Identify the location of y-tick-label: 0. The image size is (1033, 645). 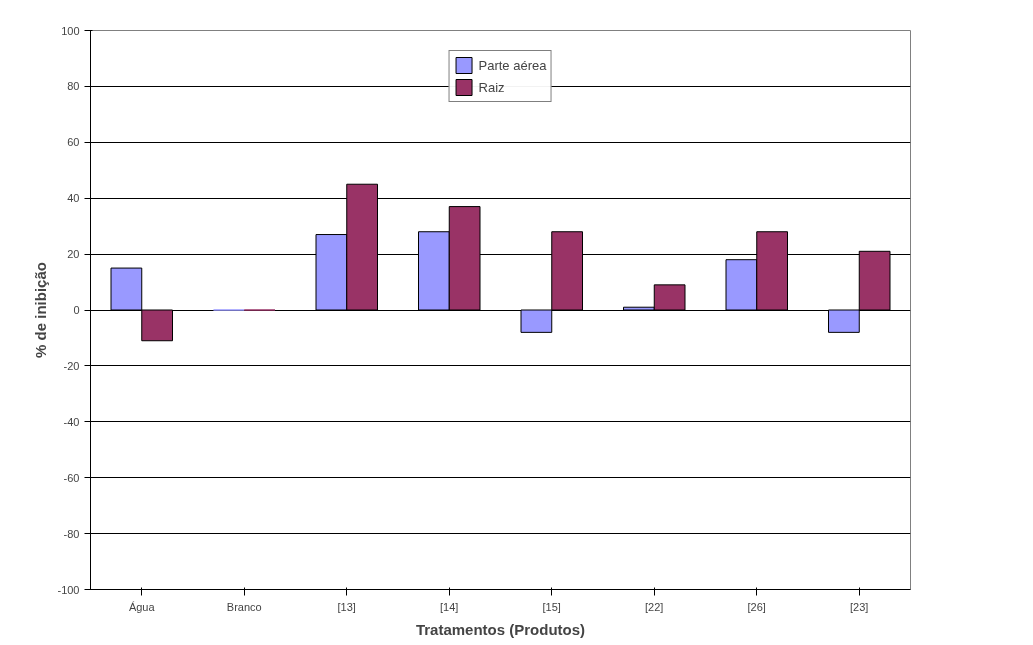
(76, 310).